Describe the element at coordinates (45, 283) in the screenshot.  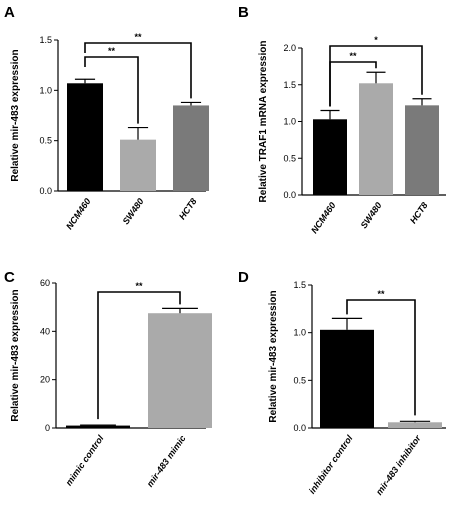
I see `y-tick-label: 60` at that location.